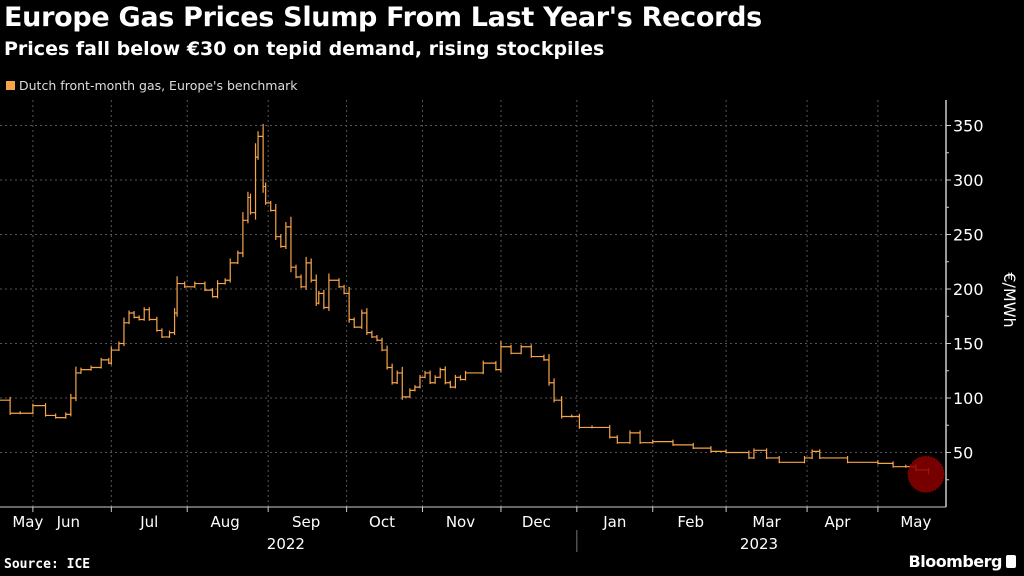 The width and height of the screenshot is (1024, 576). Describe the element at coordinates (47, 564) in the screenshot. I see `source-note: Source: ICE` at that location.